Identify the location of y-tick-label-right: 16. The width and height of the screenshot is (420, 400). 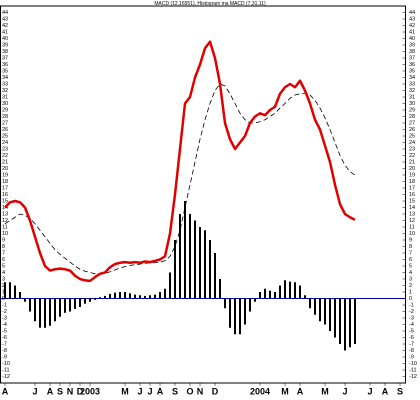
(412, 195).